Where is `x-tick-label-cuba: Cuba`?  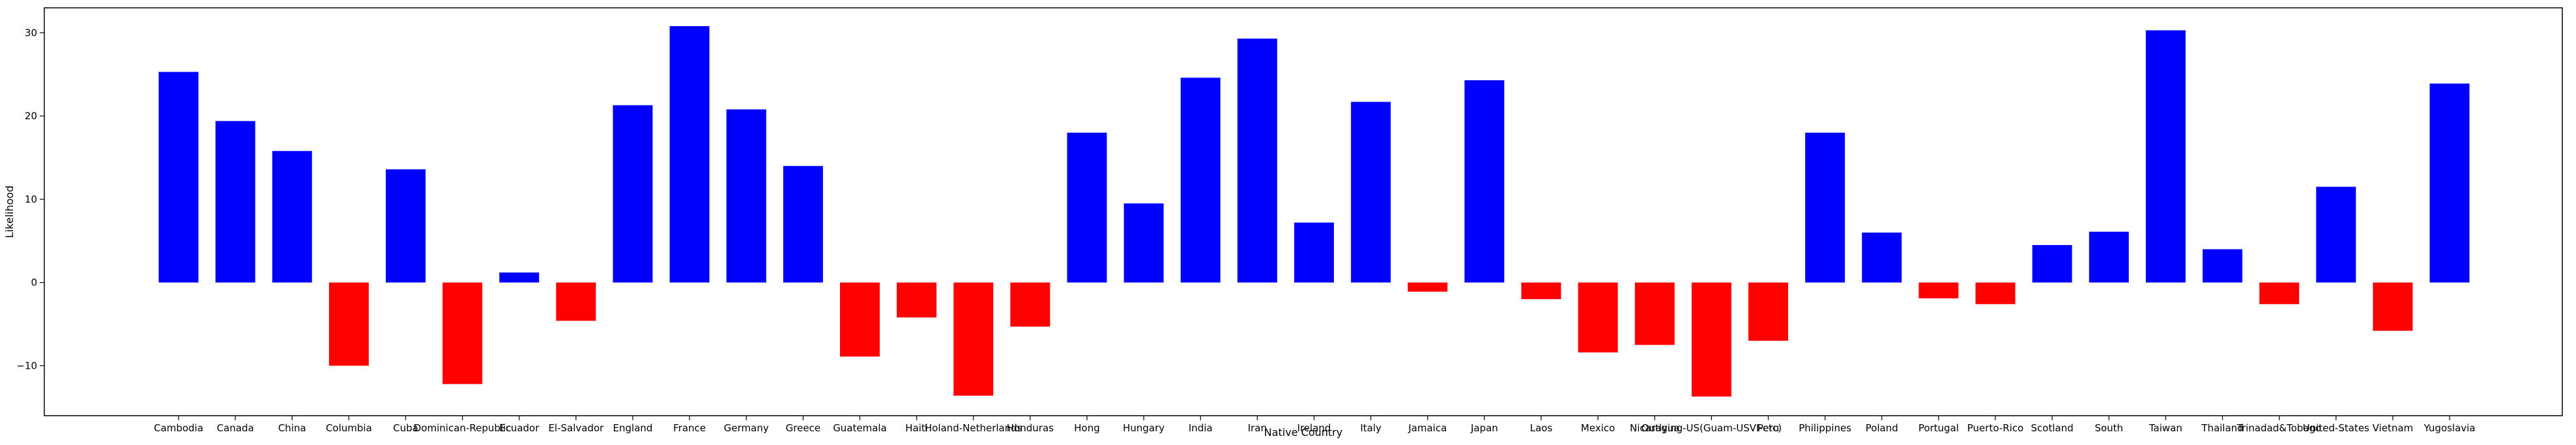 x-tick-label-cuba: Cuba is located at coordinates (405, 428).